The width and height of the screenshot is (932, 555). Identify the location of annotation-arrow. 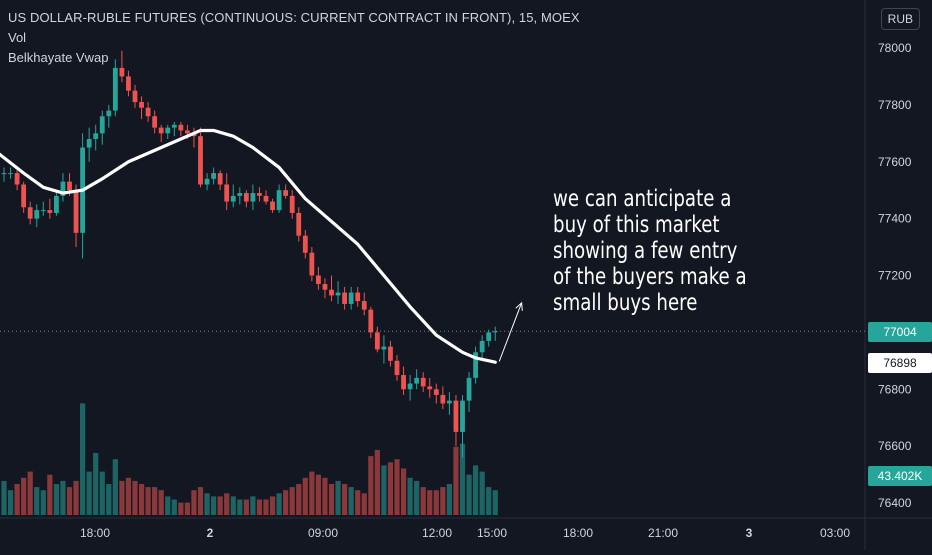
(510, 332).